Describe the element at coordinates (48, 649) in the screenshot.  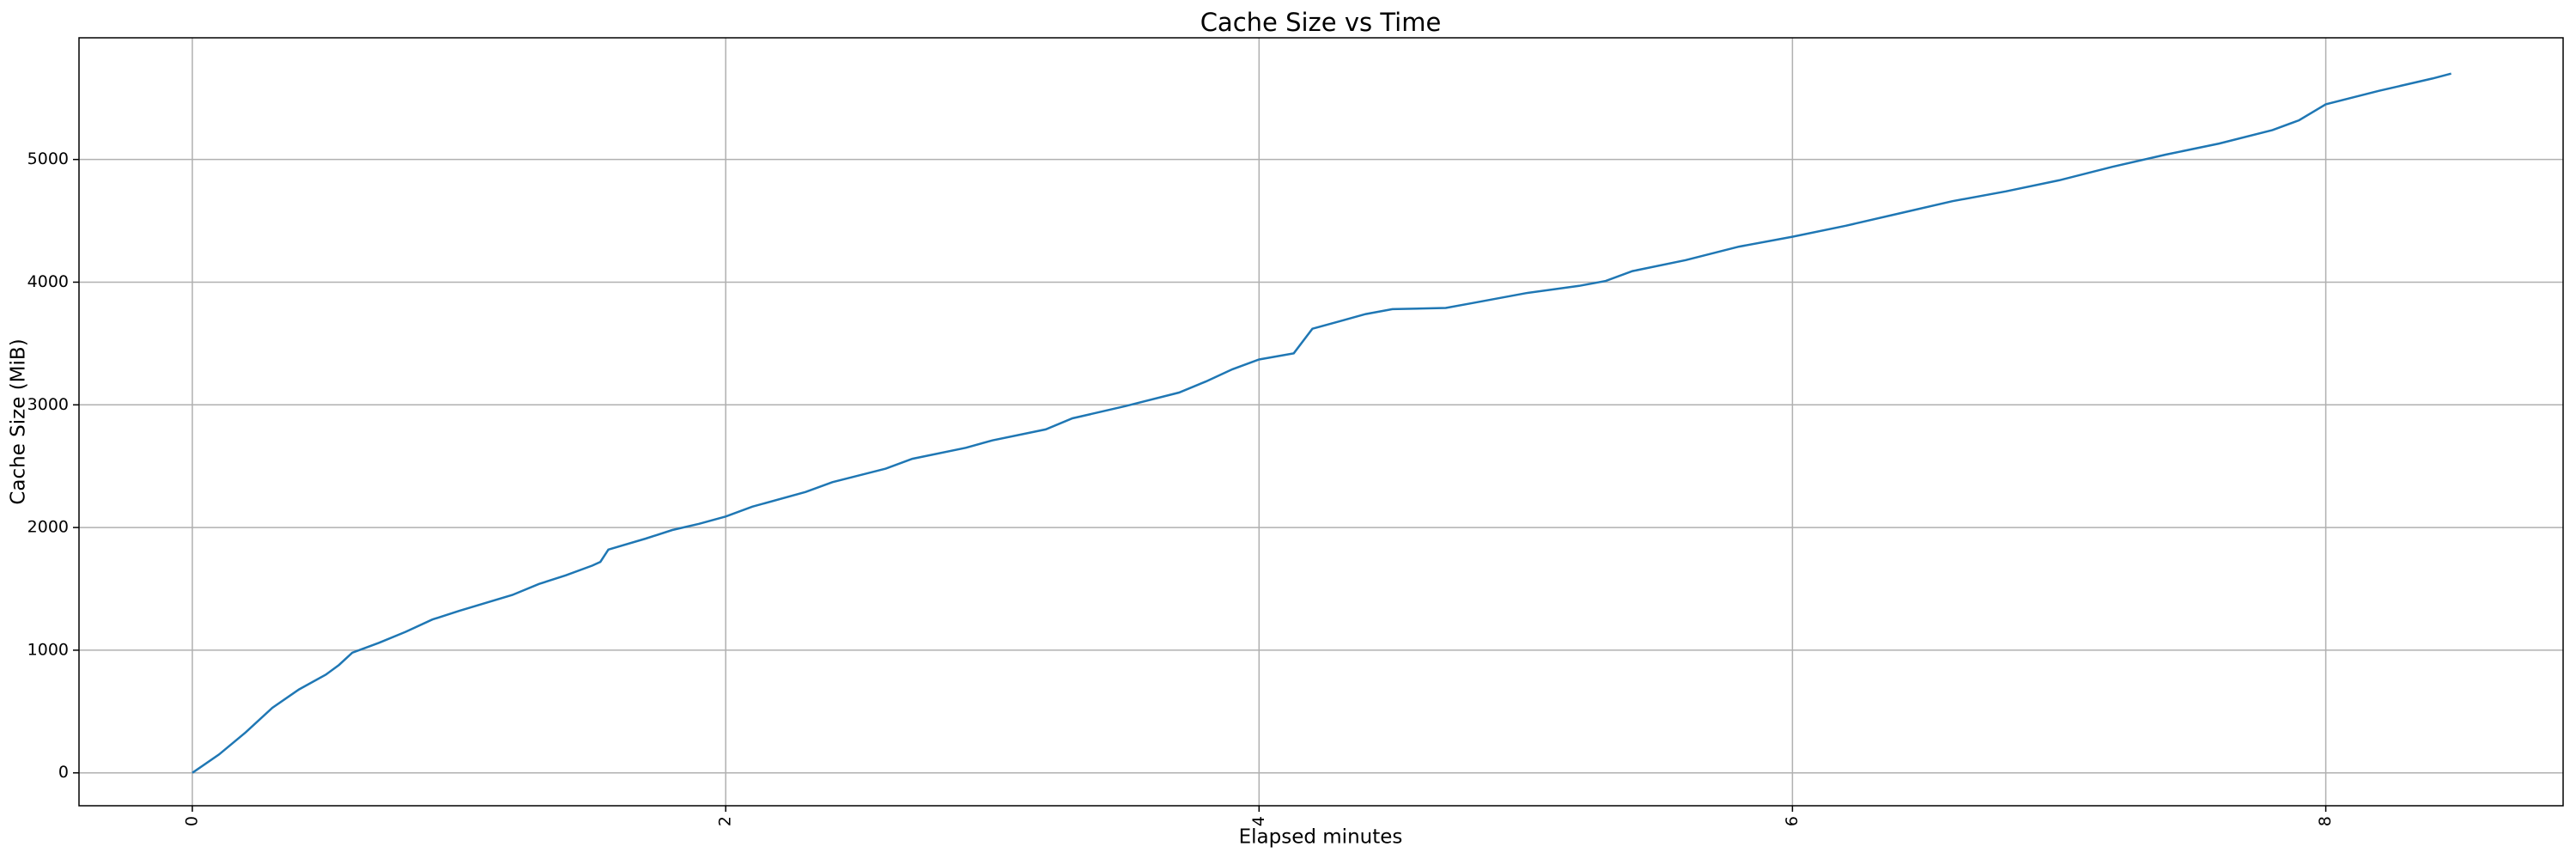
I see `y-tick-label: 1000` at that location.